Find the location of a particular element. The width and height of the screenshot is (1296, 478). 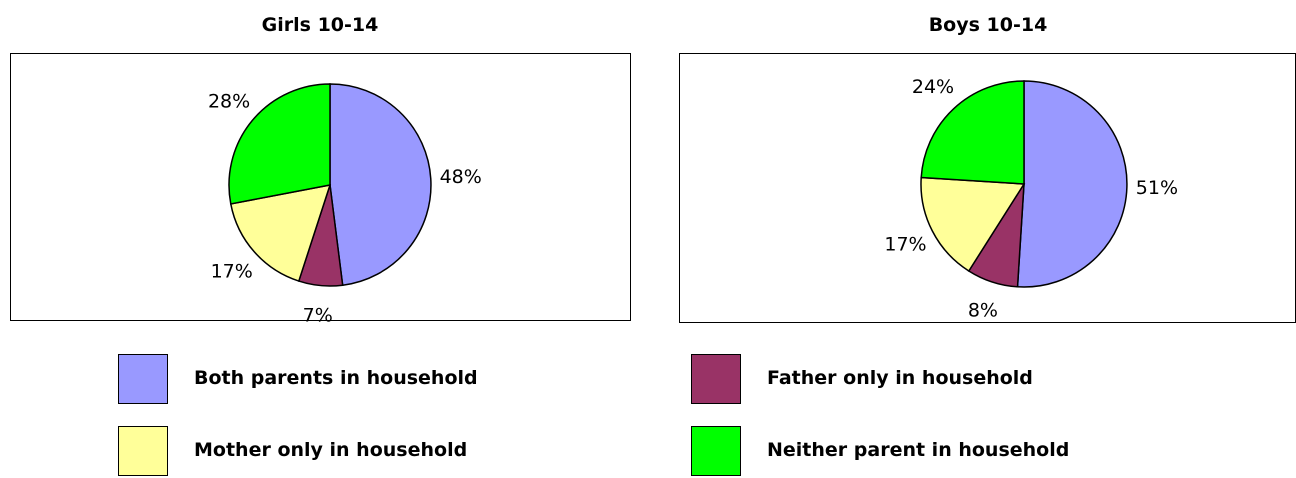

girls-pie-label-mother-only: 17% is located at coordinates (232, 272).